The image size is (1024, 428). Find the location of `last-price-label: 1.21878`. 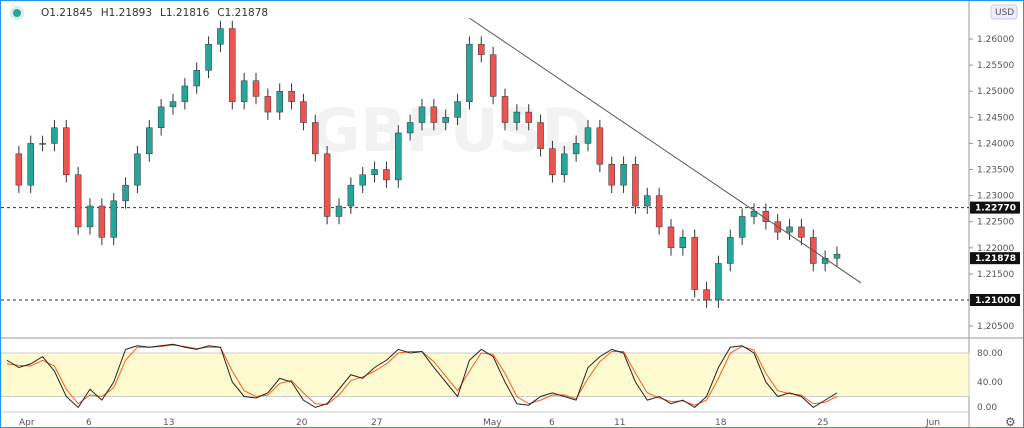

last-price-label: 1.21878 is located at coordinates (995, 259).